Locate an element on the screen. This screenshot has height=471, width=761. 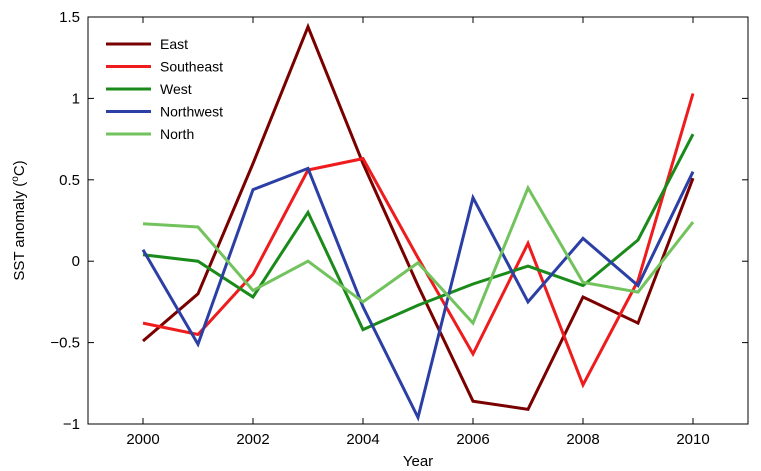
y-tick-label: 1 is located at coordinates (76, 98).